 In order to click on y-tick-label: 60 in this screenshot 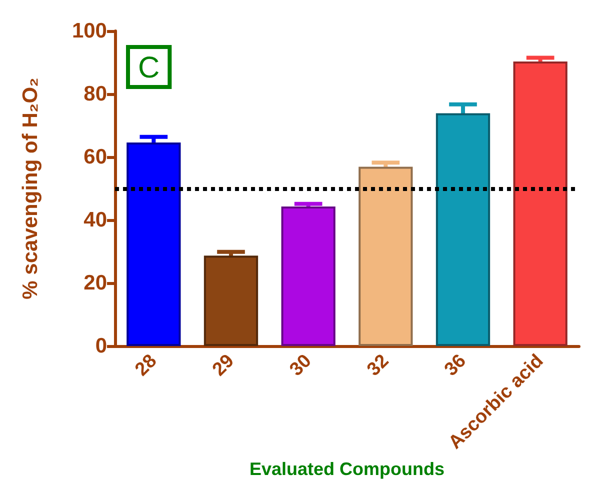, I will do `click(95, 157)`.